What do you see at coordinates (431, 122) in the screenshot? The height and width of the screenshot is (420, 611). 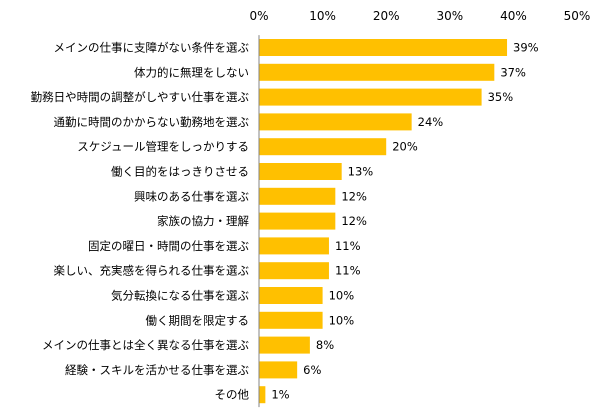 I see `value-label: 24%` at bounding box center [431, 122].